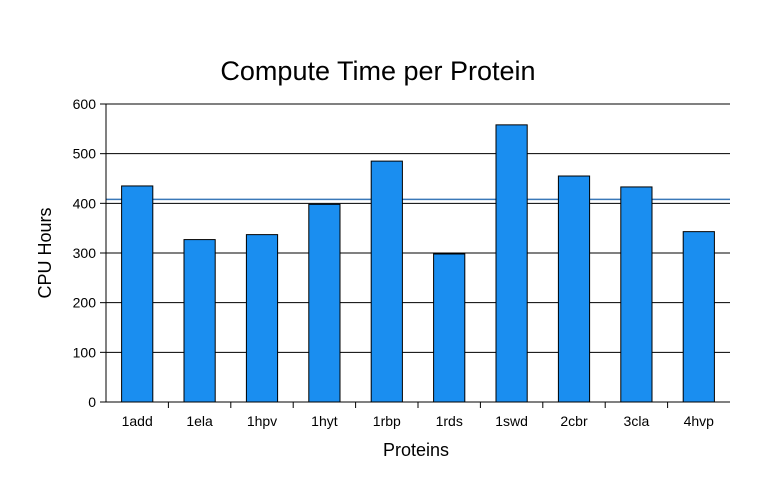  What do you see at coordinates (377, 71) in the screenshot?
I see `chart-title: Compute Time per Protein` at bounding box center [377, 71].